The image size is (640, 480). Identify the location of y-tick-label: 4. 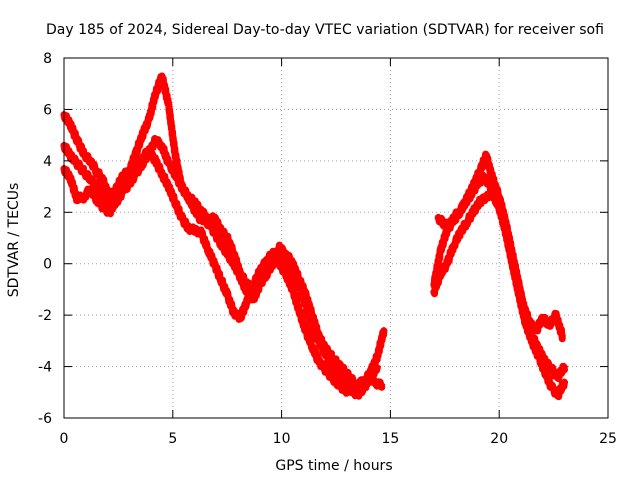
(47, 162).